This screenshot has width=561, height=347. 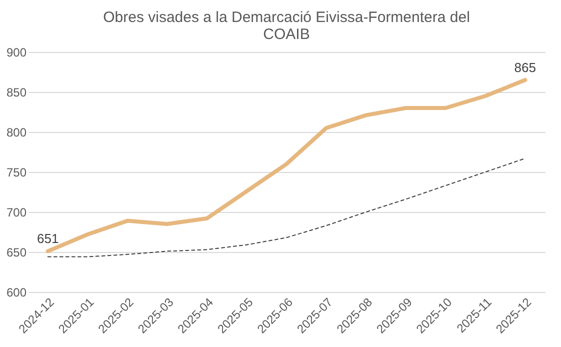 What do you see at coordinates (286, 17) in the screenshot?
I see `text: Obres visades a la Demarcació Eivissa-Formentera del` at bounding box center [286, 17].